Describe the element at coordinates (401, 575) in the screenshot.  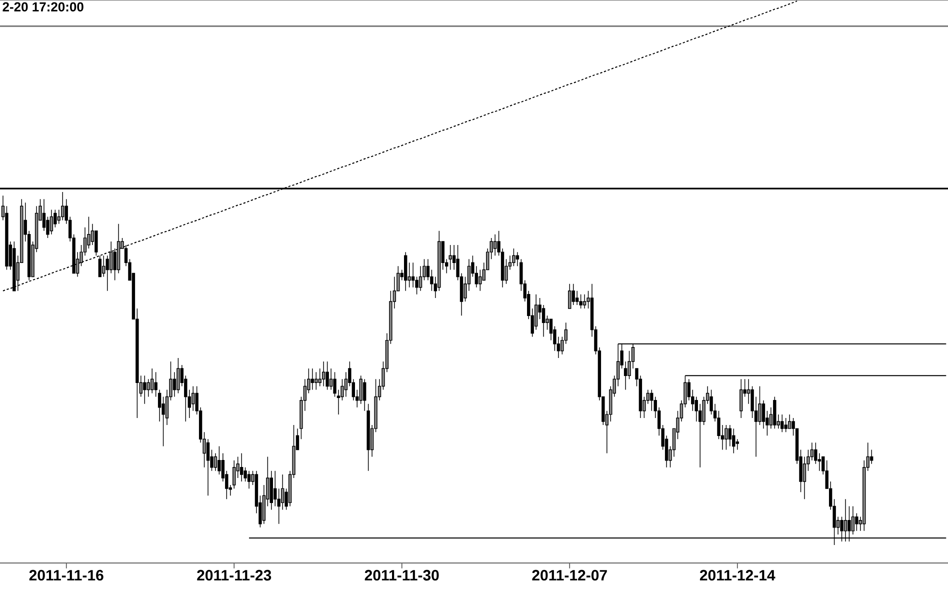
I see `x-tick-label: 2011-11-30` at that location.